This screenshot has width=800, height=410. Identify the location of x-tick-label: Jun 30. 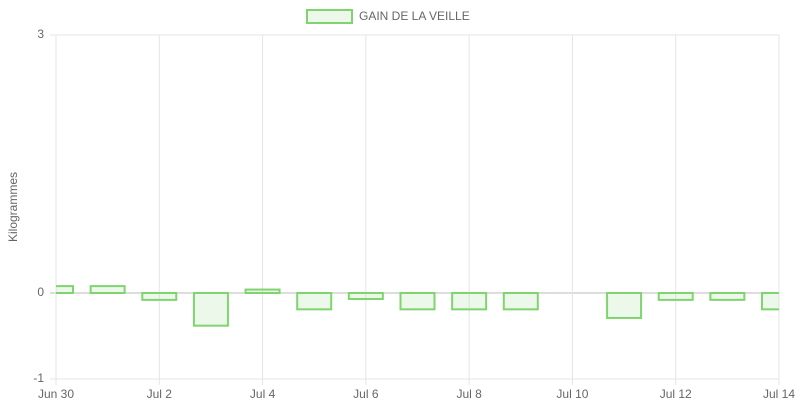
(56, 394).